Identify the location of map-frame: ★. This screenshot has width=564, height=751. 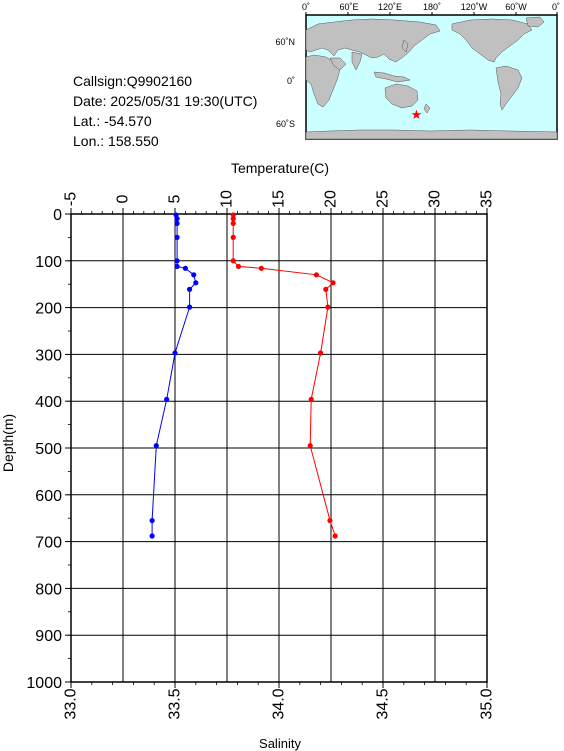
(431, 76).